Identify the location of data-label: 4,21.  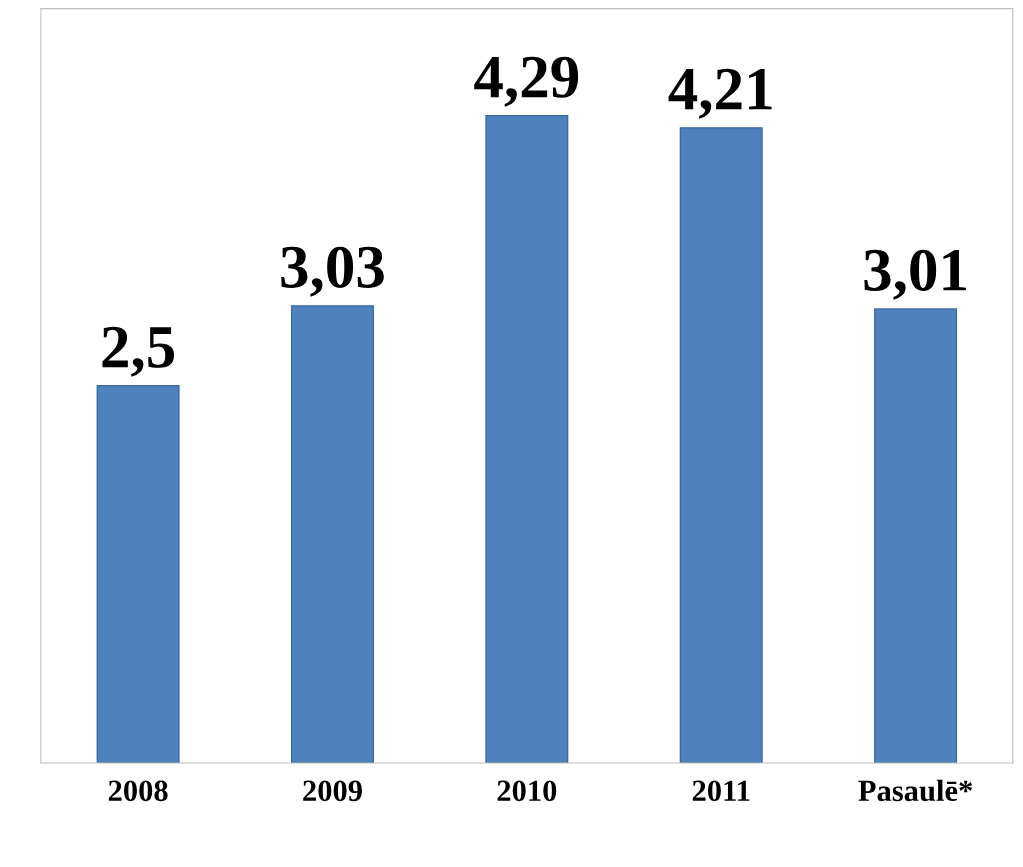
(720, 93).